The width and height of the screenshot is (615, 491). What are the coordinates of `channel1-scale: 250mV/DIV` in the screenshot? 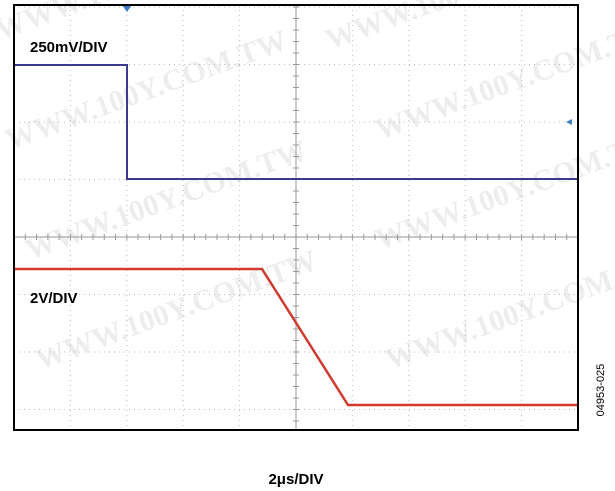 It's located at (69, 47).